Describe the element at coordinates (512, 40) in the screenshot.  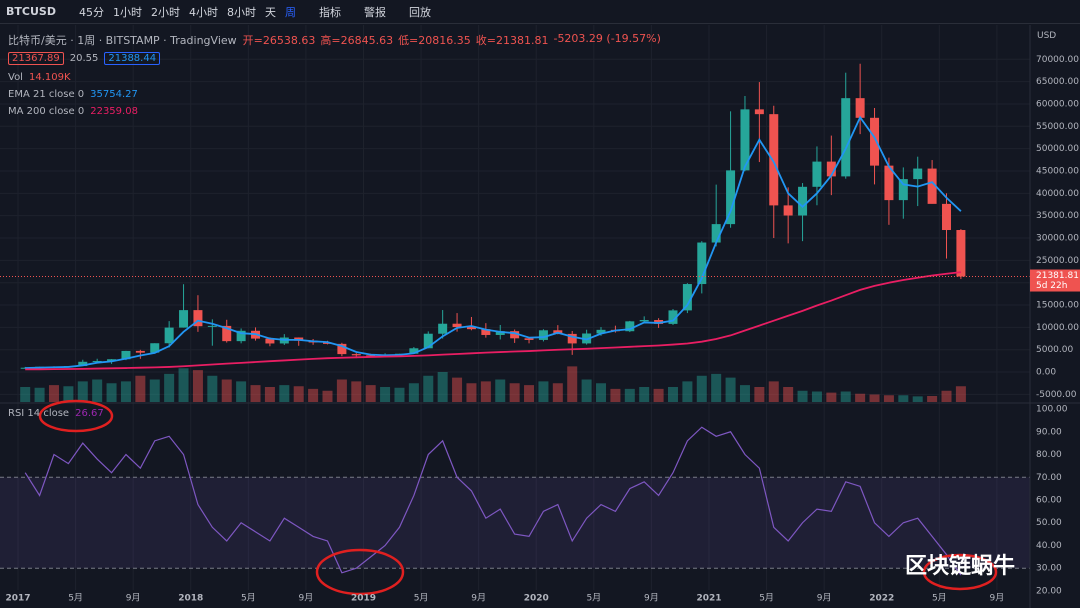
I see `ohlc-value: 收=21381.81` at that location.